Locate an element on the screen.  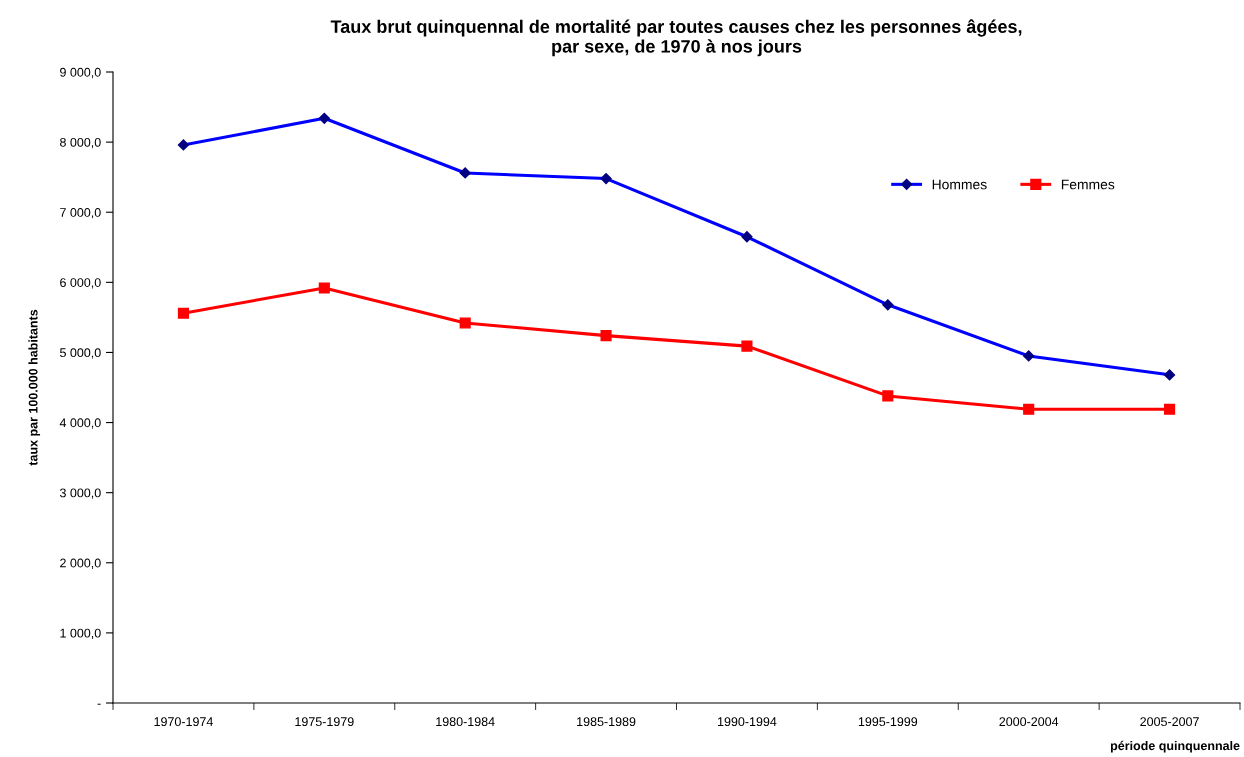
y-tick-label: 5 000,0 is located at coordinates (80, 353).